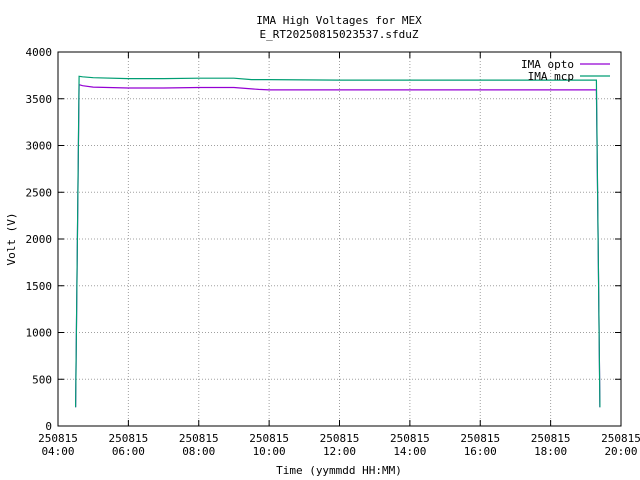 This screenshot has height=480, width=640. What do you see at coordinates (550, 451) in the screenshot?
I see `x-tick-time-label: 18:00` at bounding box center [550, 451].